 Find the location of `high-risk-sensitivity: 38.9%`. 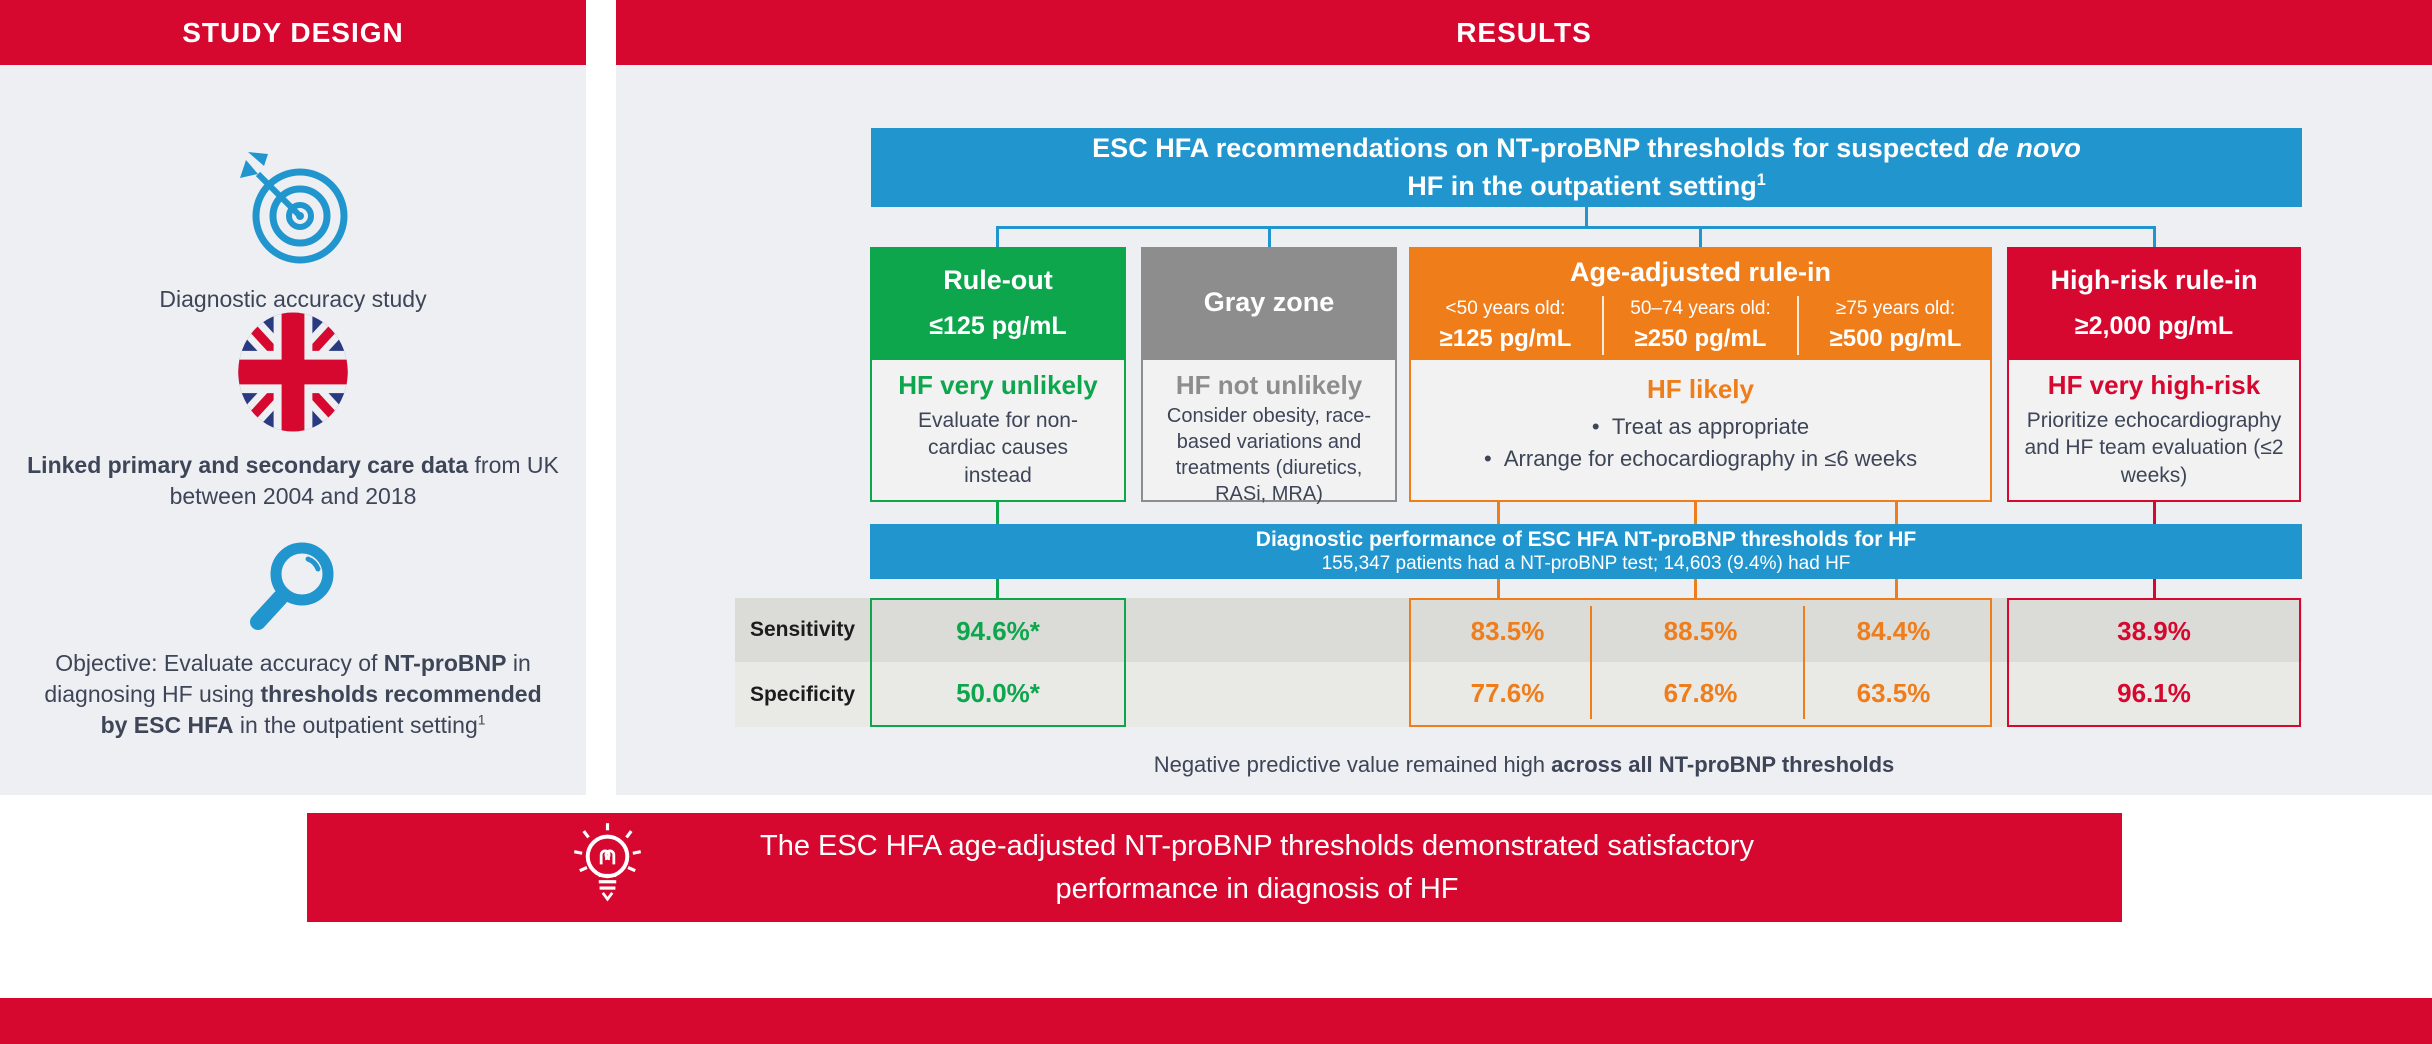

high-risk-sensitivity: 38.9% is located at coordinates (2154, 630).